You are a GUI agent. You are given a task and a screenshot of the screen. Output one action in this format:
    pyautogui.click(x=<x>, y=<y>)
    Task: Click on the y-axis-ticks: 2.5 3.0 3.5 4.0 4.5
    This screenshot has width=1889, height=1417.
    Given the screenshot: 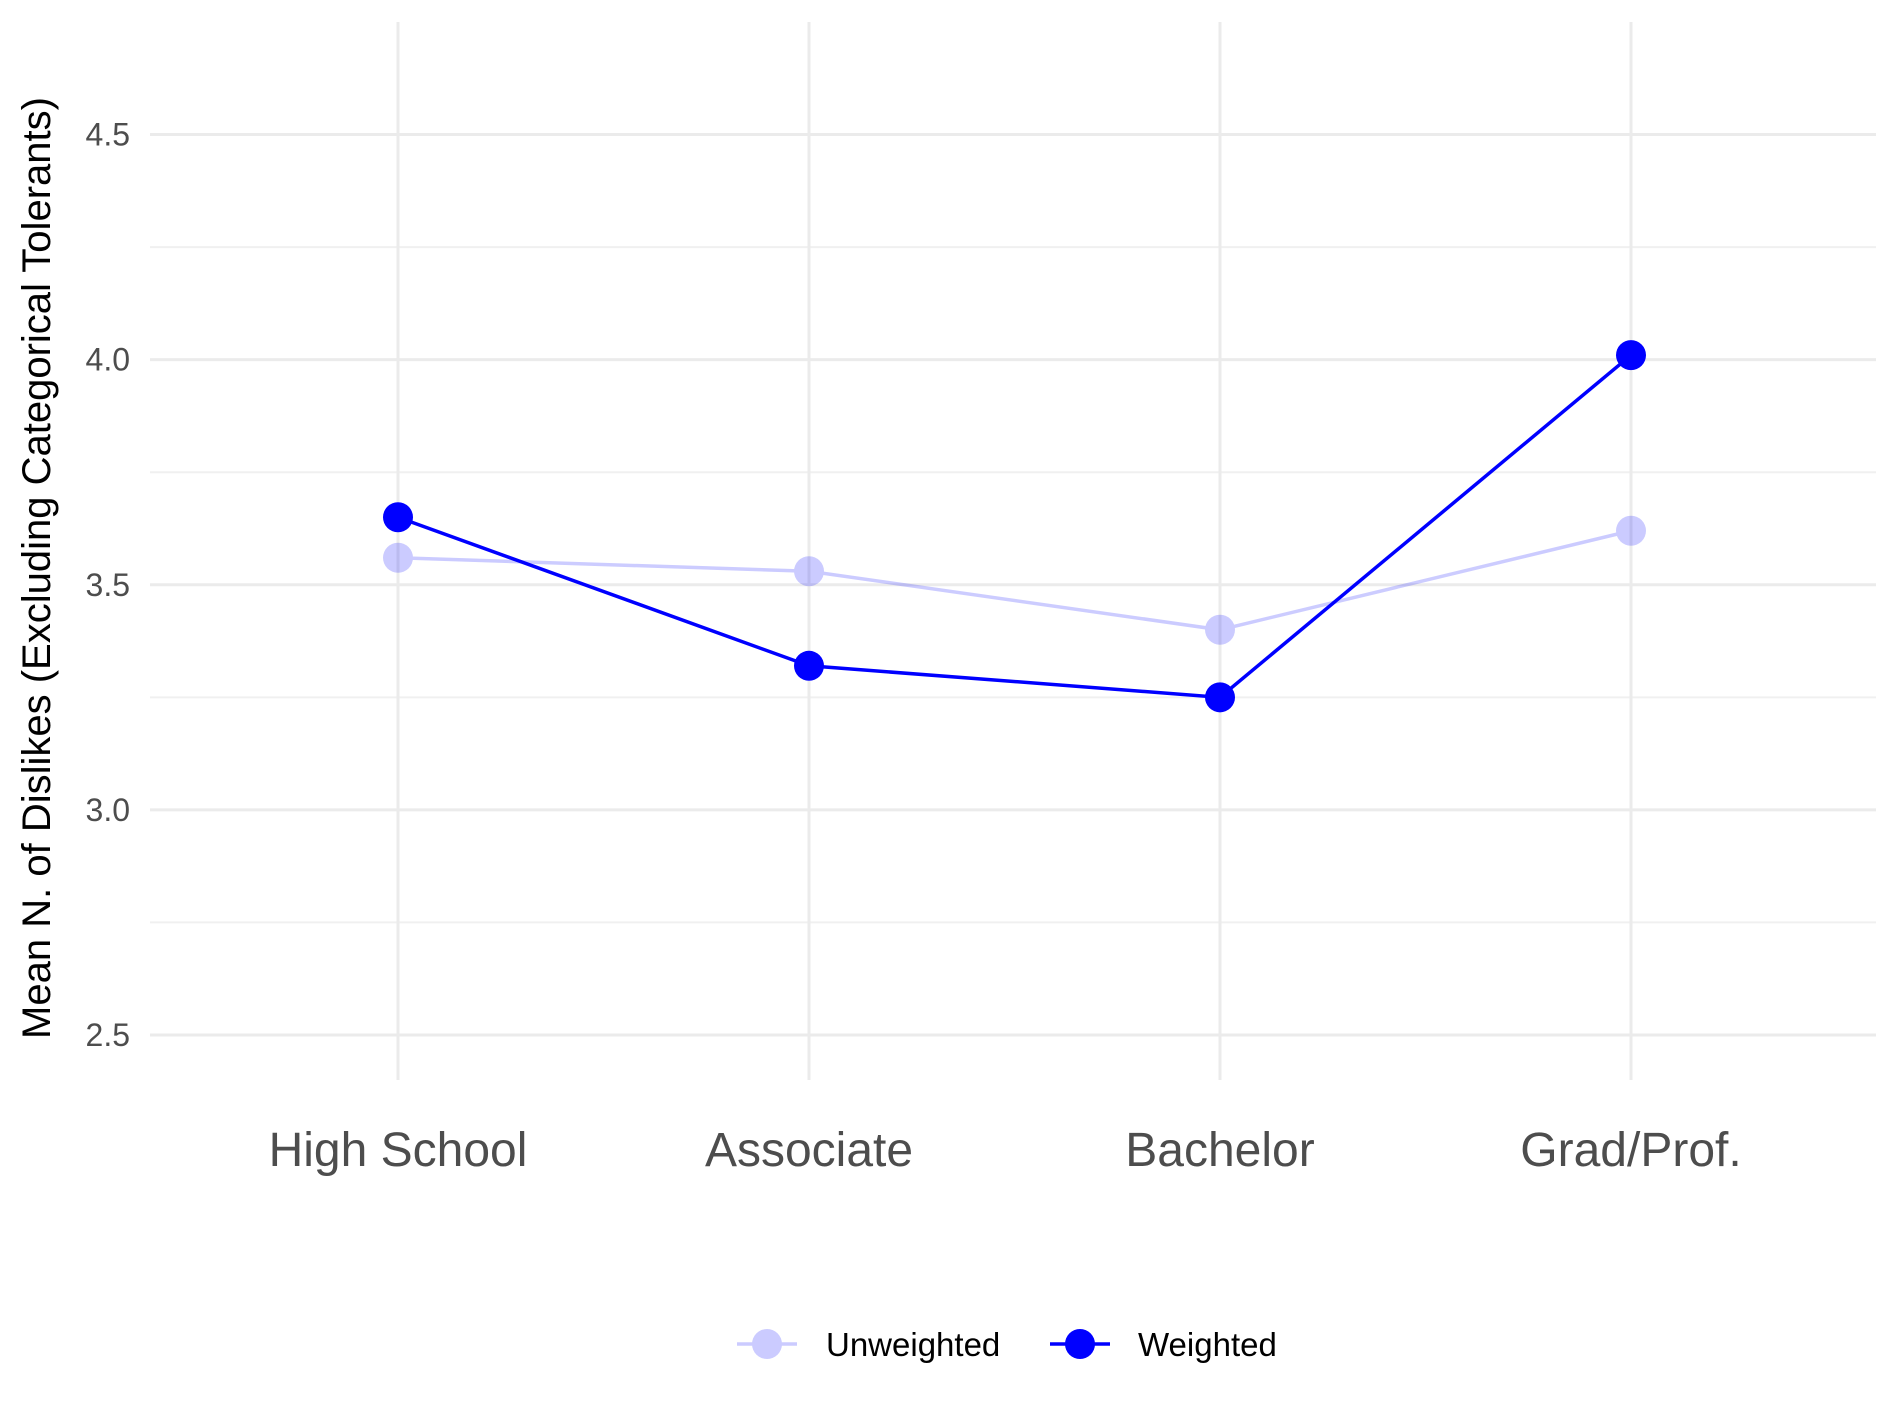 What is the action you would take?
    pyautogui.click(x=108, y=585)
    